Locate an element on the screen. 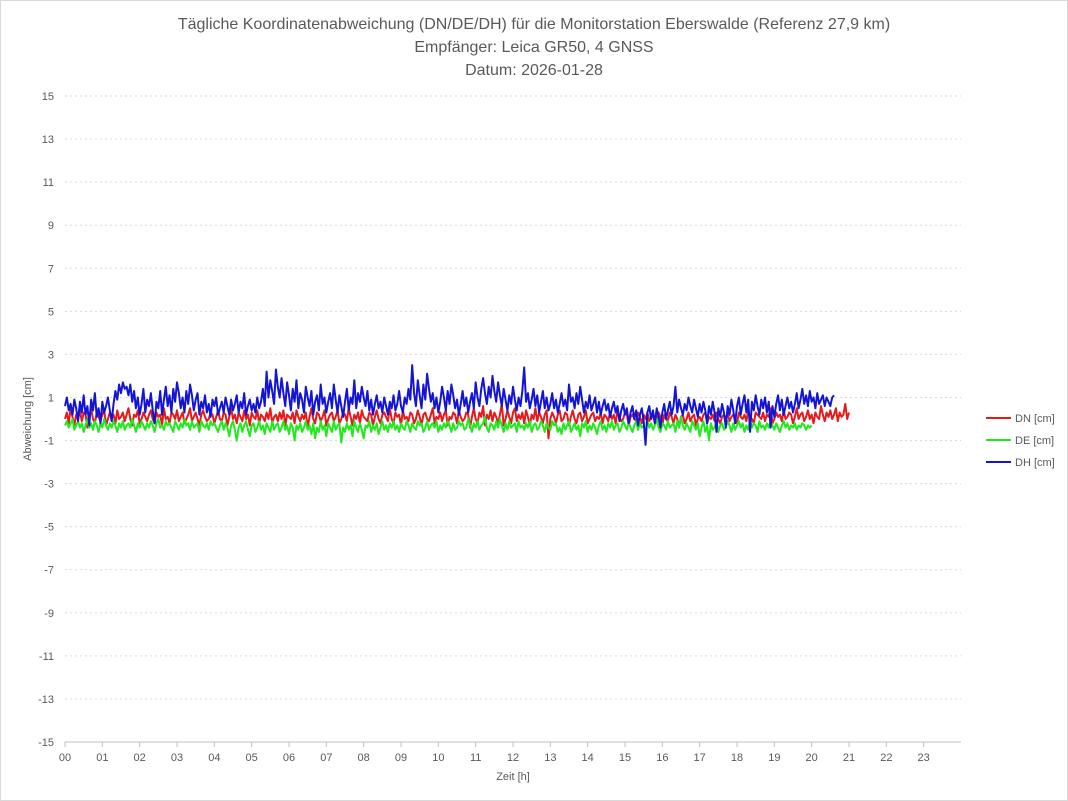 The width and height of the screenshot is (1068, 801). y-tick-label: 5 is located at coordinates (51, 312).